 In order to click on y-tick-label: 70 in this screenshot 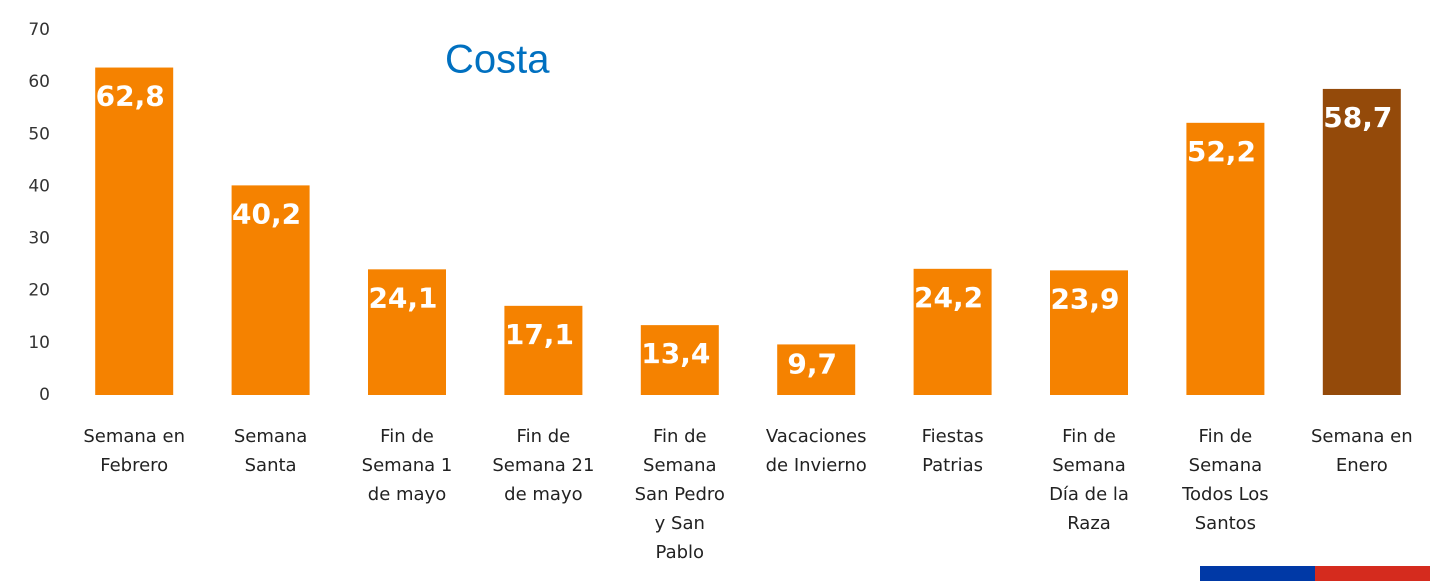, I will do `click(39, 30)`.